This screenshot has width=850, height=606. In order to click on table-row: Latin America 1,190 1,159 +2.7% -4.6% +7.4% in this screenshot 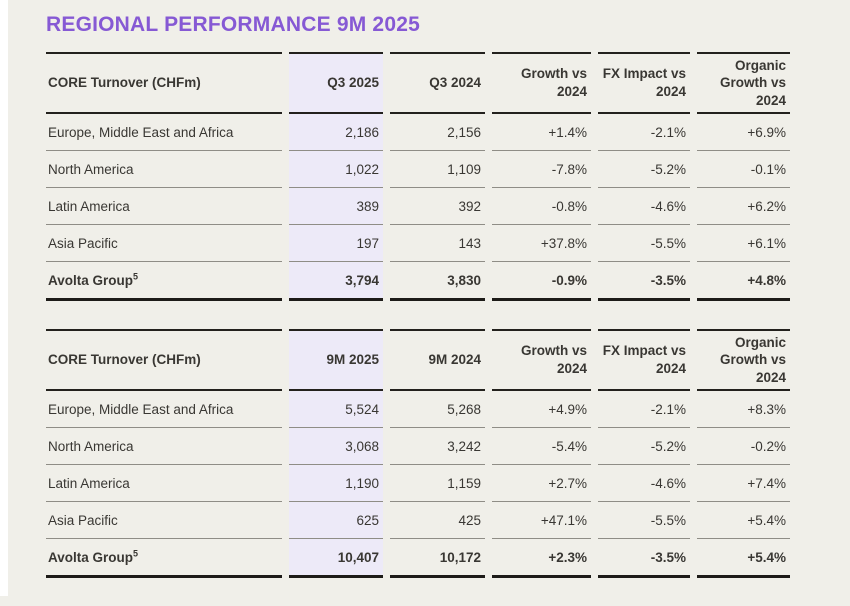, I will do `click(418, 483)`.